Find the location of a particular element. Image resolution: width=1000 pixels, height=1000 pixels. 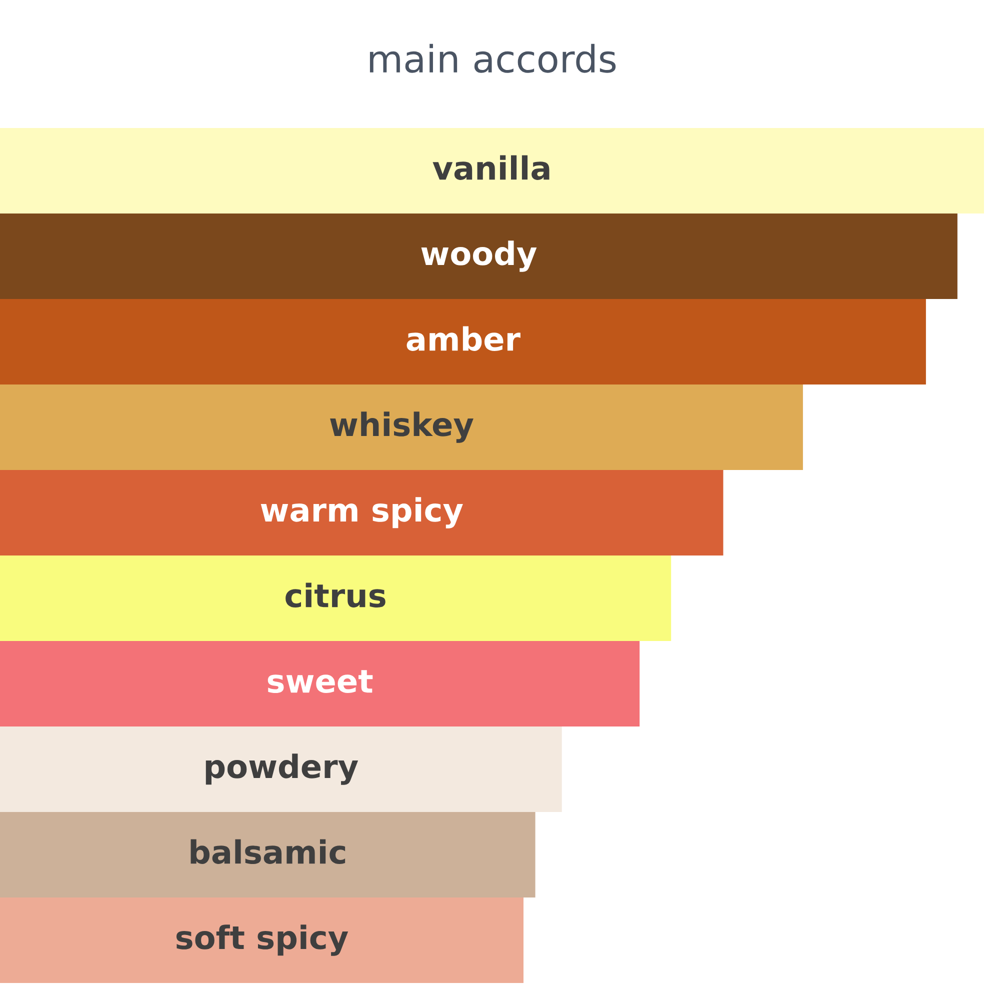

y-tick-label: citrus is located at coordinates (336, 595).